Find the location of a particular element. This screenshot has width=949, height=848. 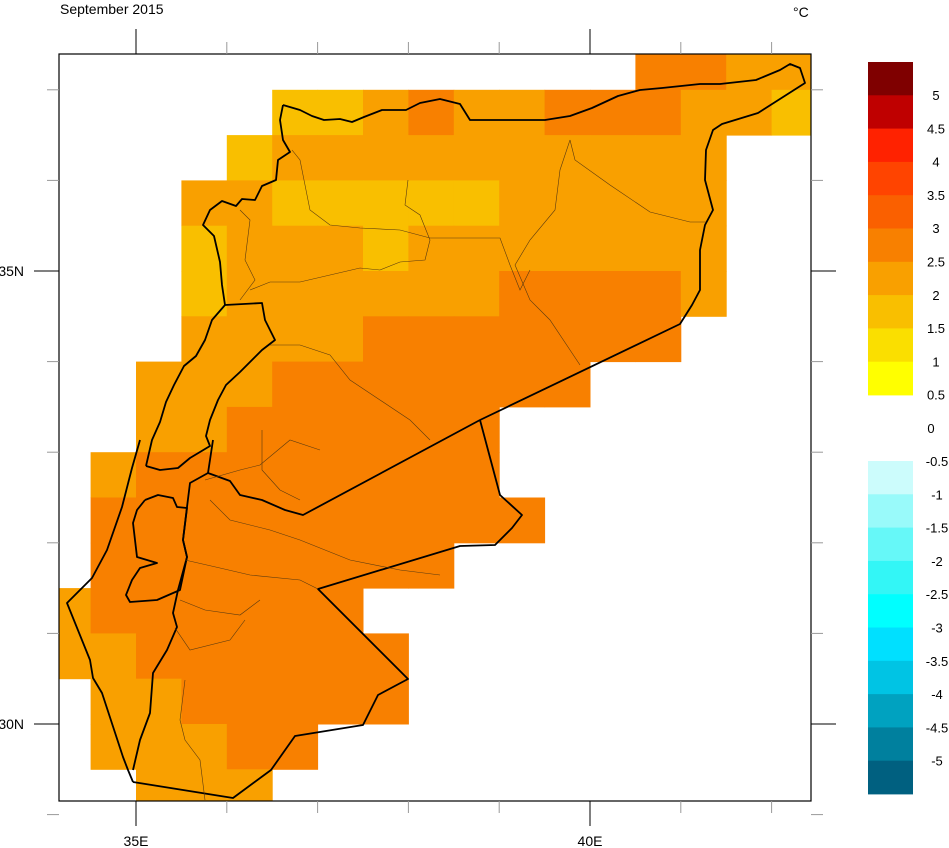

units-label: °C is located at coordinates (801, 12).